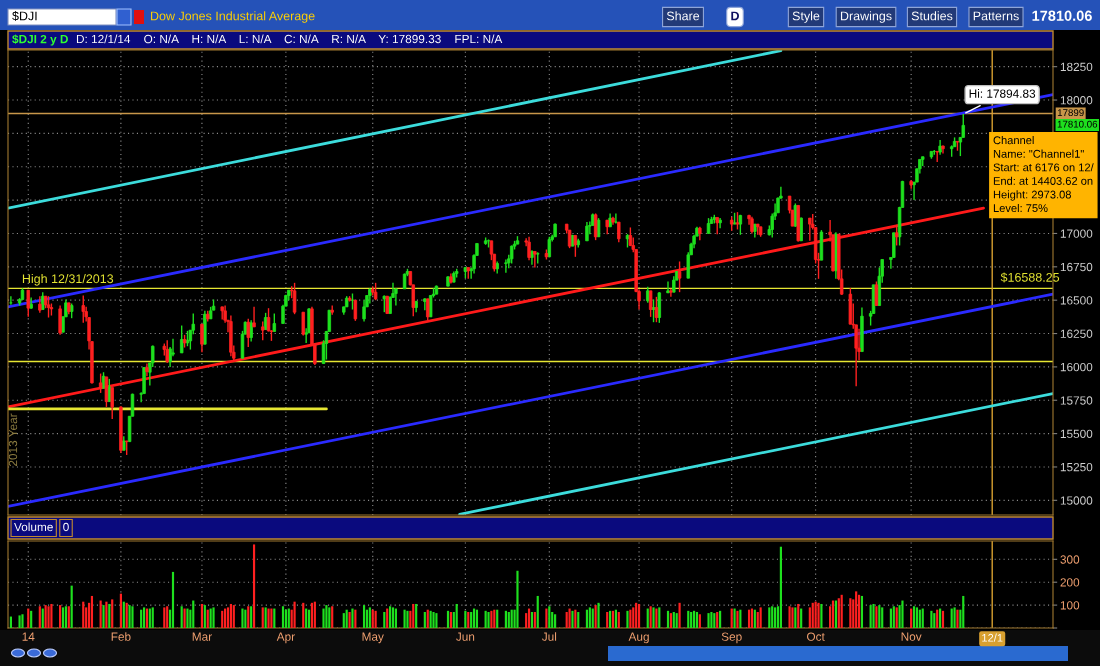 This screenshot has height=666, width=1100. I want to click on x-tick-label: Jul, so click(549, 636).